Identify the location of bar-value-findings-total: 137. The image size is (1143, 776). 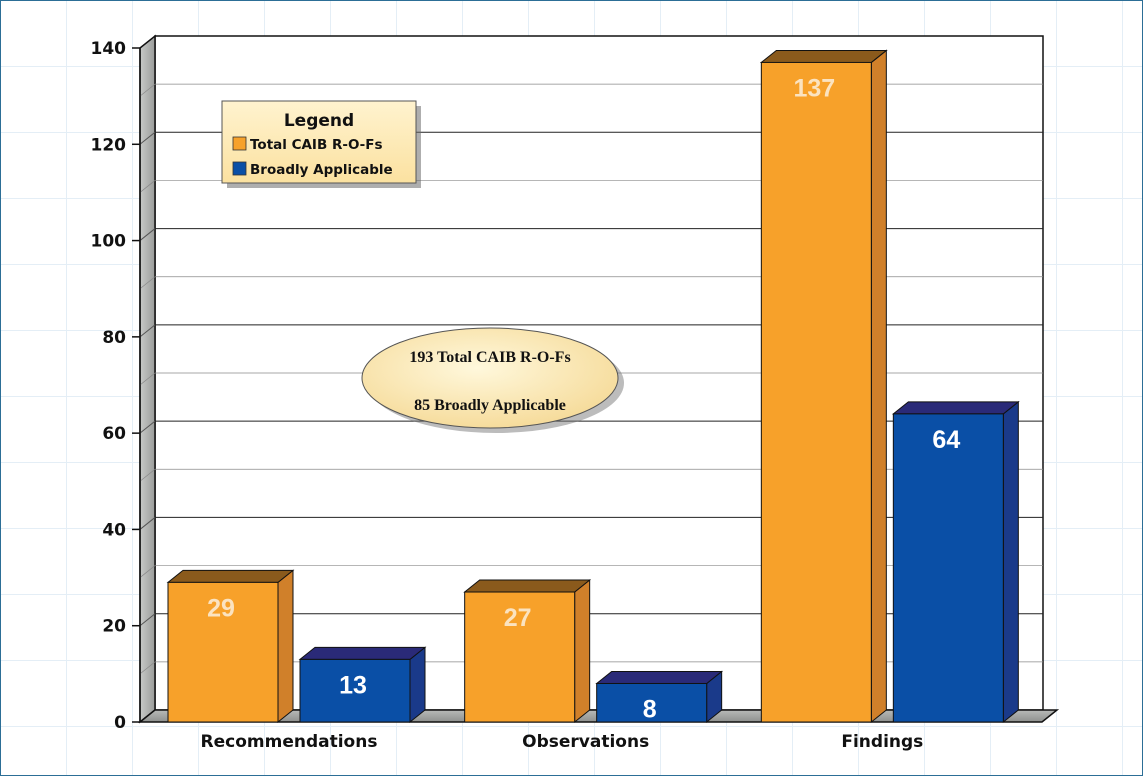
(814, 88).